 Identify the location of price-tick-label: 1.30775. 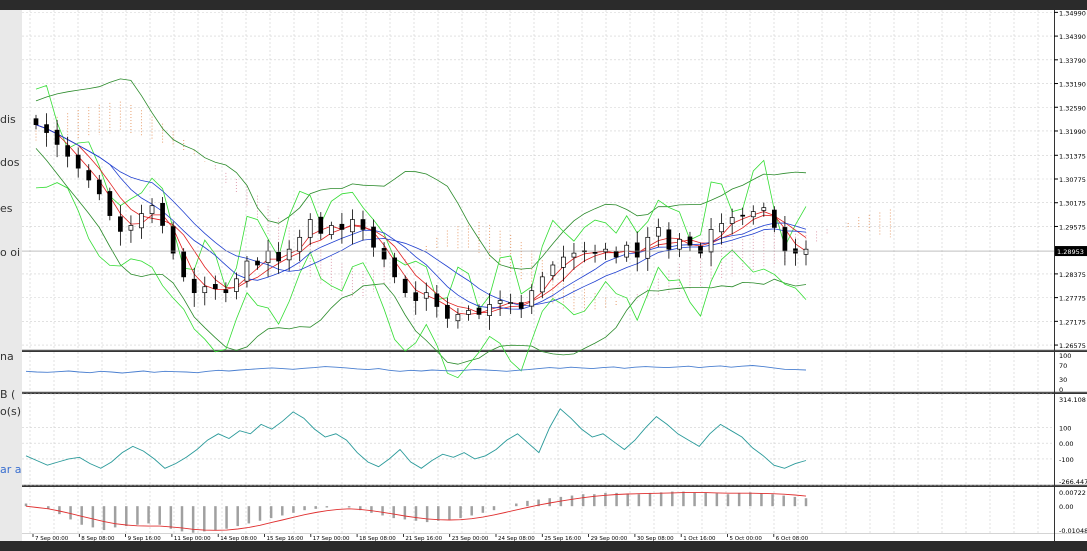
(1072, 180).